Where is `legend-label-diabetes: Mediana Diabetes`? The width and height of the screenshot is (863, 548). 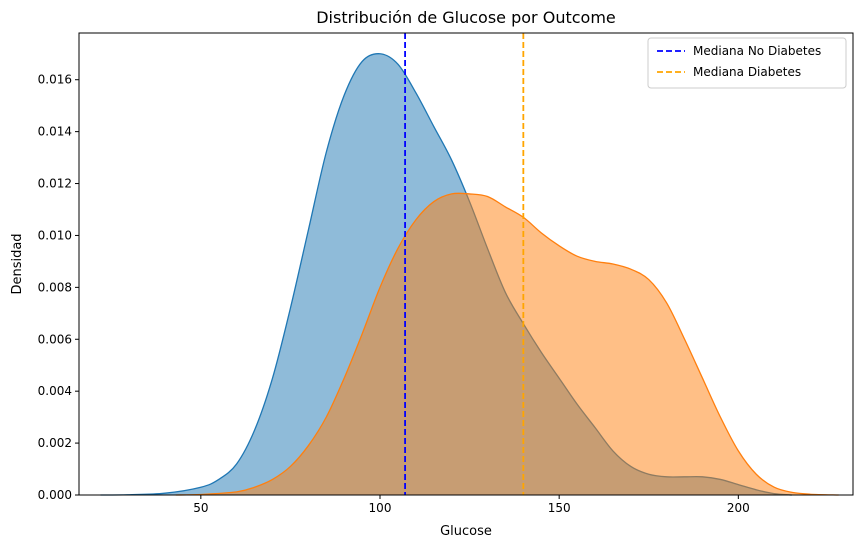 legend-label-diabetes: Mediana Diabetes is located at coordinates (747, 72).